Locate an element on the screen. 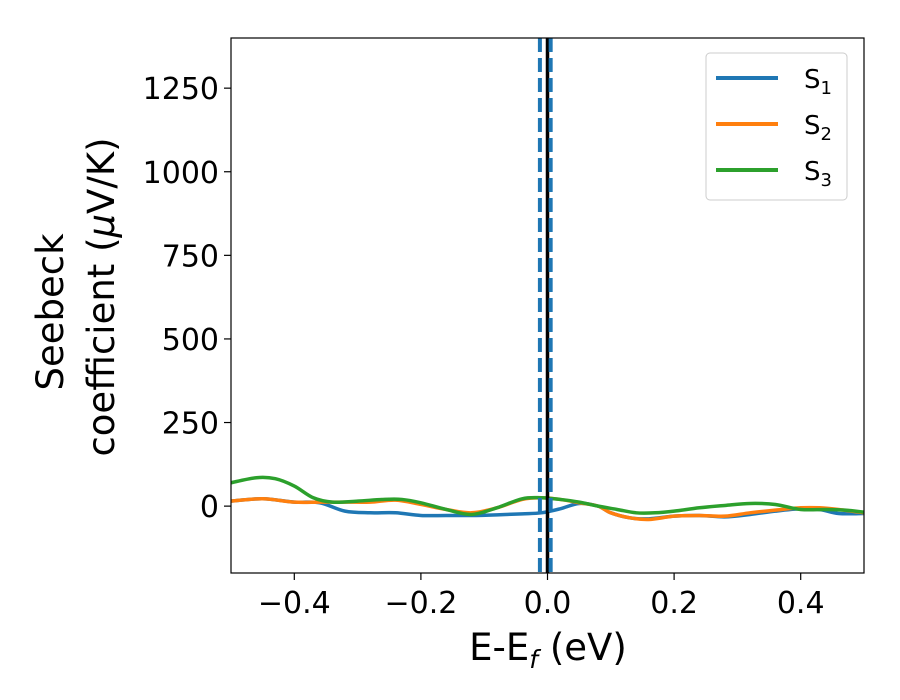  legend-label-s3: S3 is located at coordinates (818, 174).